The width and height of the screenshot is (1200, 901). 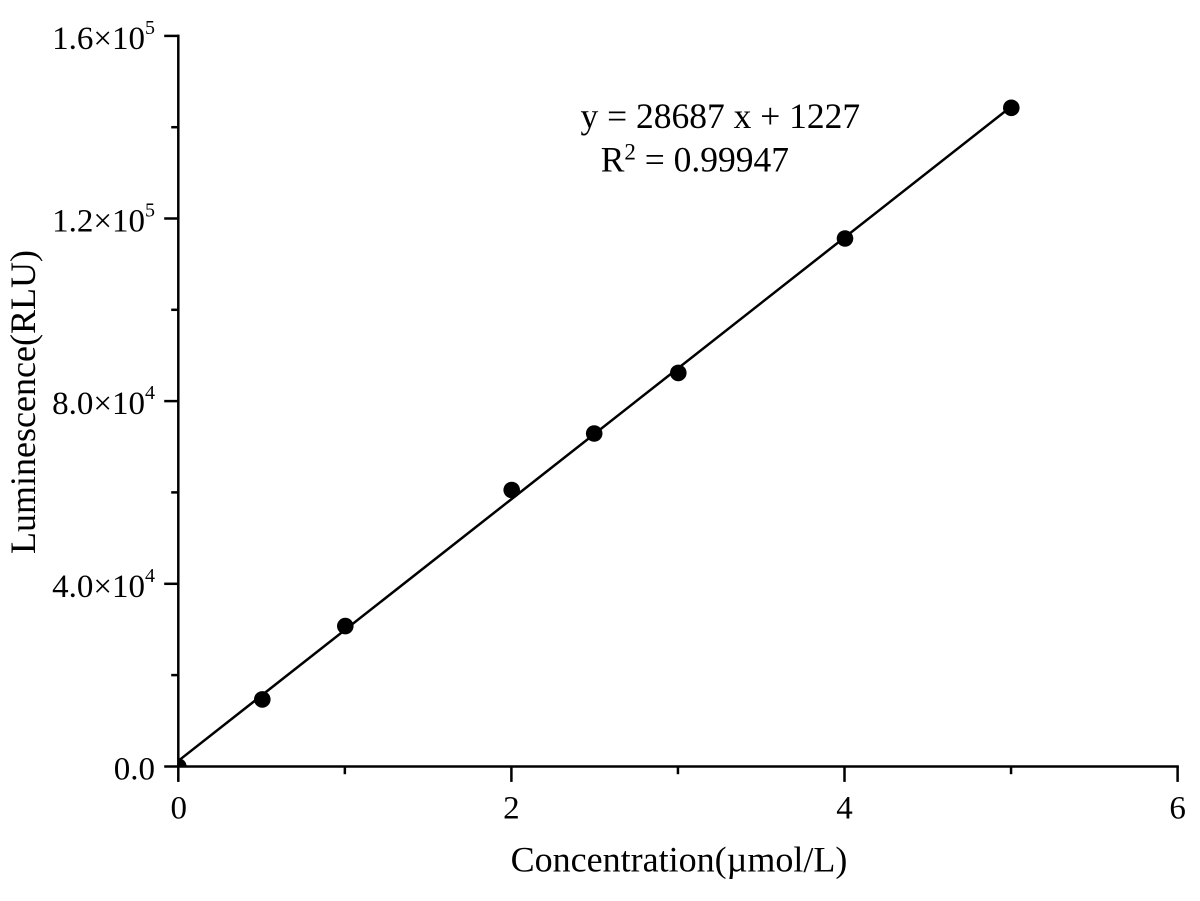 I want to click on svg-text: y = 28687 x + 1227, so click(x=721, y=116).